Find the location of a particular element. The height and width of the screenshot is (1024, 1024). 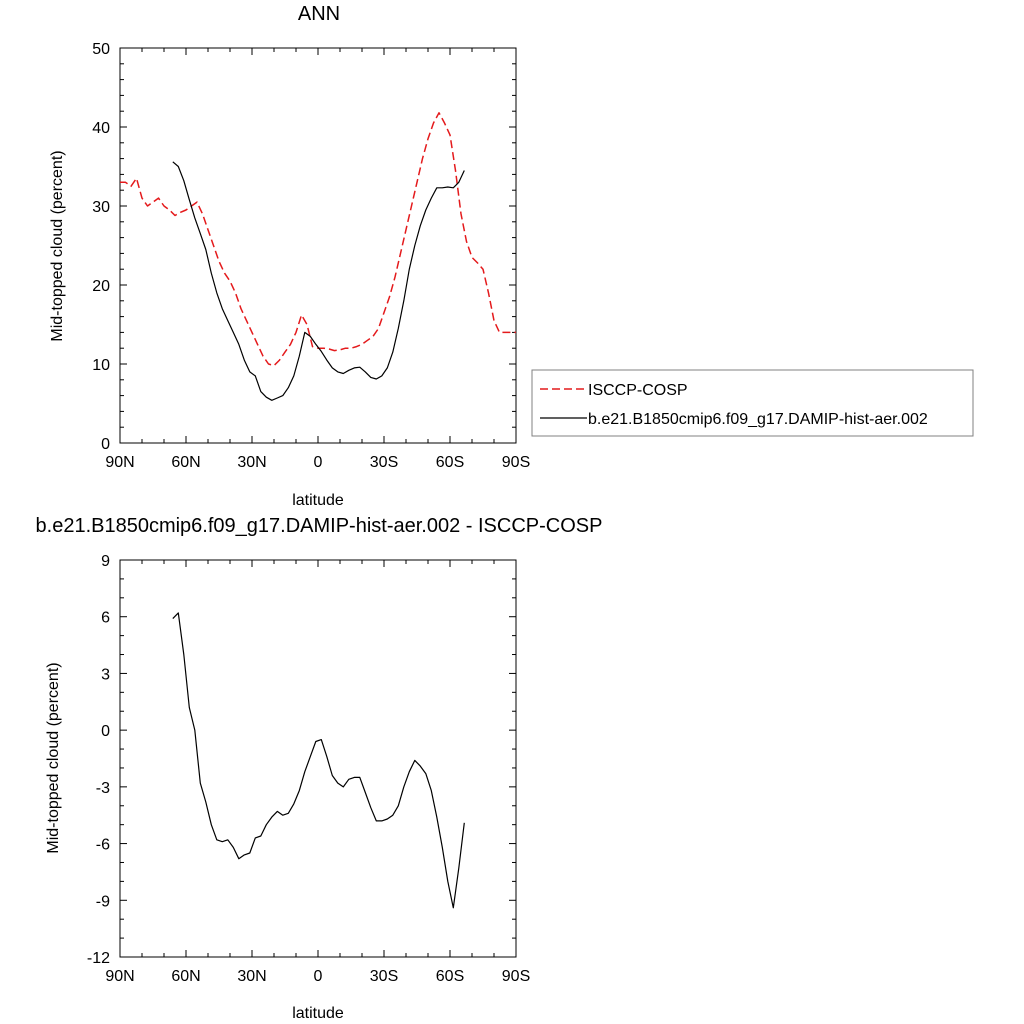

y-tick-label: 40 is located at coordinates (101, 128).